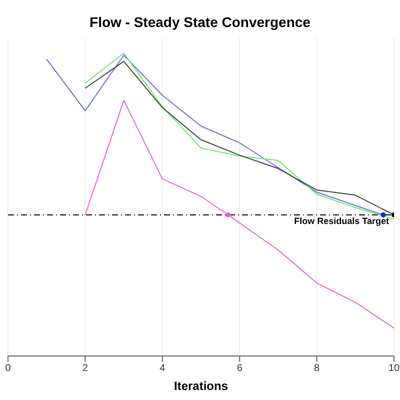 This screenshot has width=400, height=400. Describe the element at coordinates (8, 368) in the screenshot. I see `x-tick-label: 0` at that location.